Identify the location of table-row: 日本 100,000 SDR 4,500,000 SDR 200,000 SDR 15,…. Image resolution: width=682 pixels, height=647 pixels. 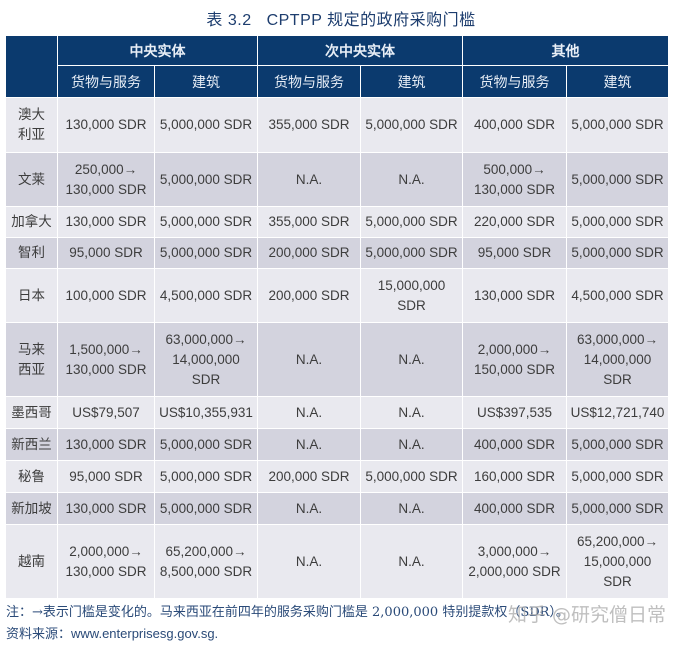
(337, 295).